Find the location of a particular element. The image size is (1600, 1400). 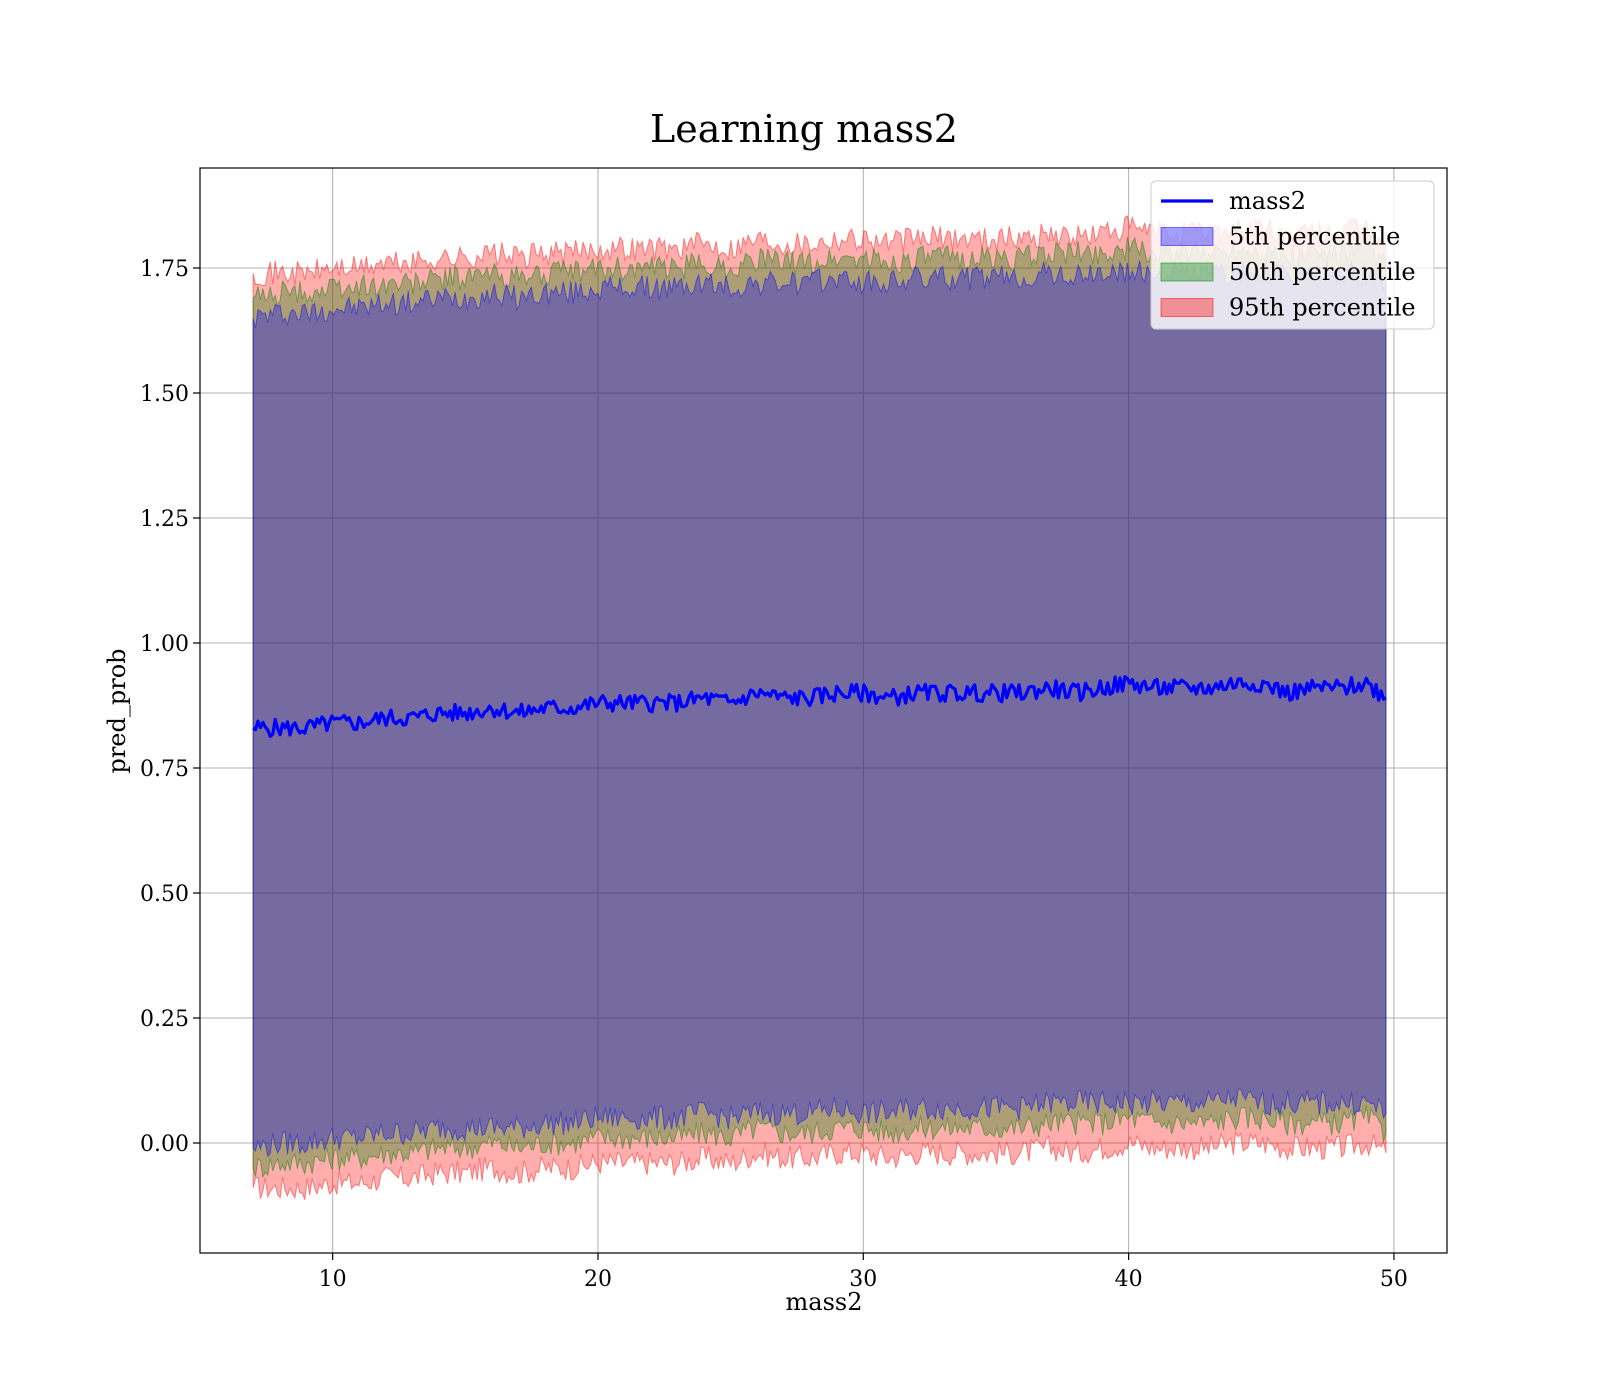

legend-box is located at coordinates (1292, 255).